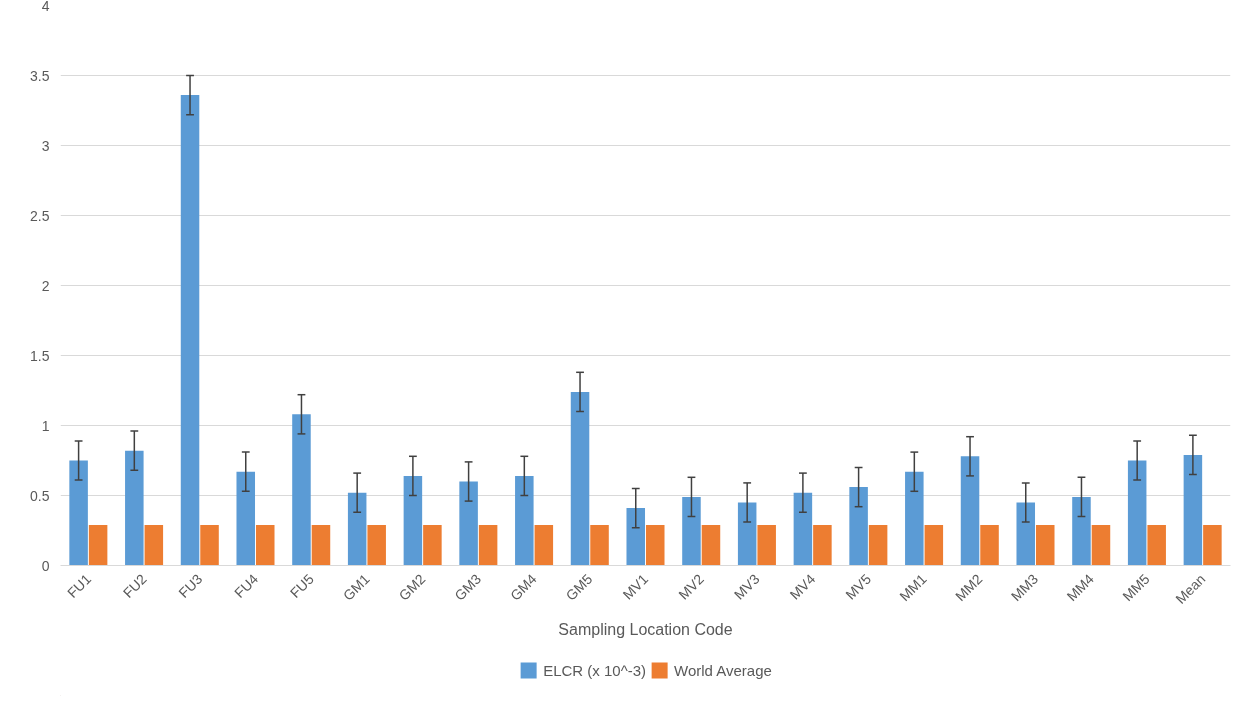  Describe the element at coordinates (45, 425) in the screenshot. I see `y-tick-label: 1` at that location.